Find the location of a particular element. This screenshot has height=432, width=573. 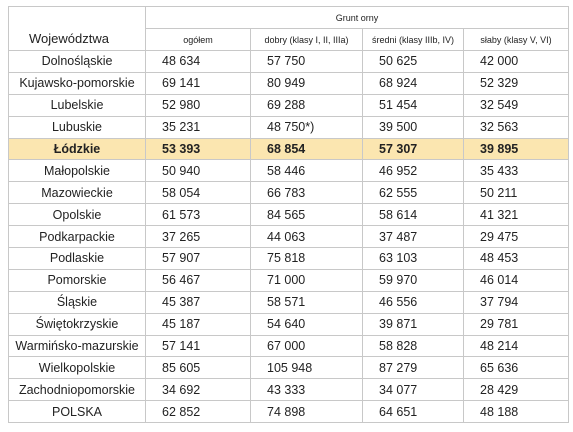

value-cell: 37 794 is located at coordinates (516, 302).